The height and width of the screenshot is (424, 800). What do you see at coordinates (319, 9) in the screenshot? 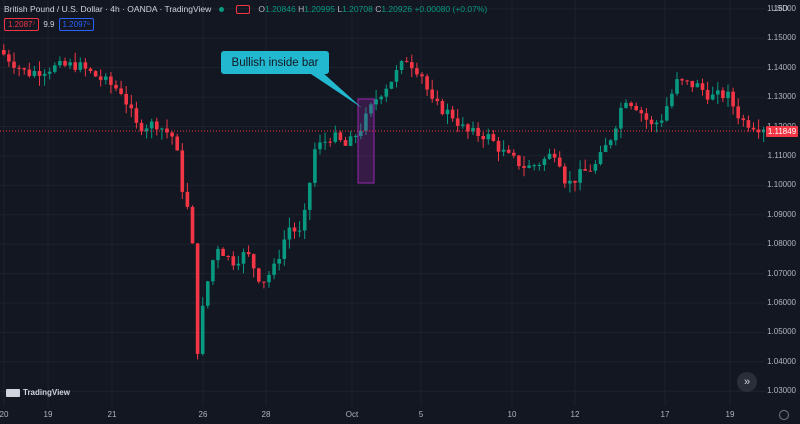
I see `high-value: 1.20995` at bounding box center [319, 9].